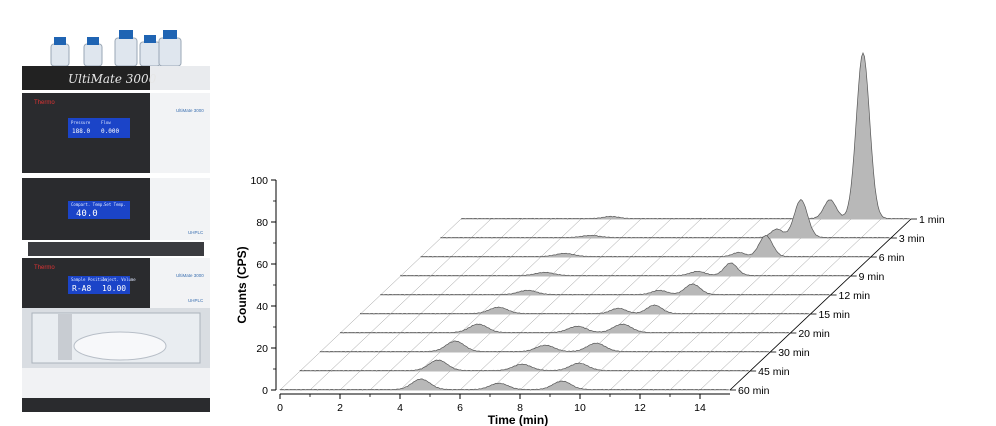 The width and height of the screenshot is (996, 426). I want to click on svg-text: Pressure, so click(81, 122).